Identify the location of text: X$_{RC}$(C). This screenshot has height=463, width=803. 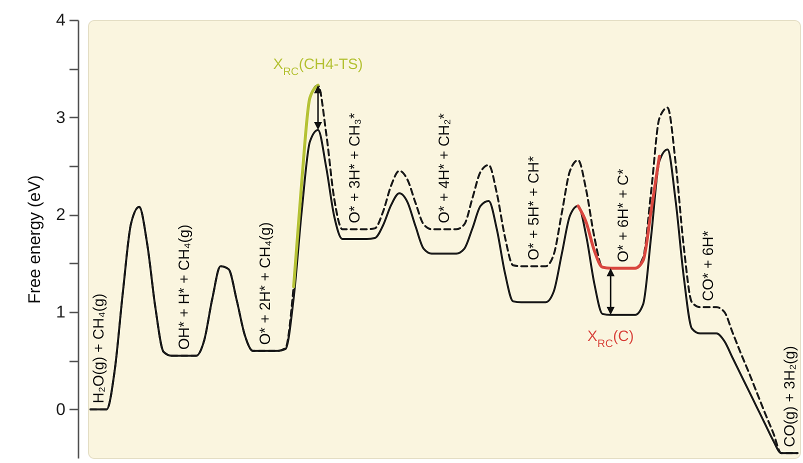
(610, 339).